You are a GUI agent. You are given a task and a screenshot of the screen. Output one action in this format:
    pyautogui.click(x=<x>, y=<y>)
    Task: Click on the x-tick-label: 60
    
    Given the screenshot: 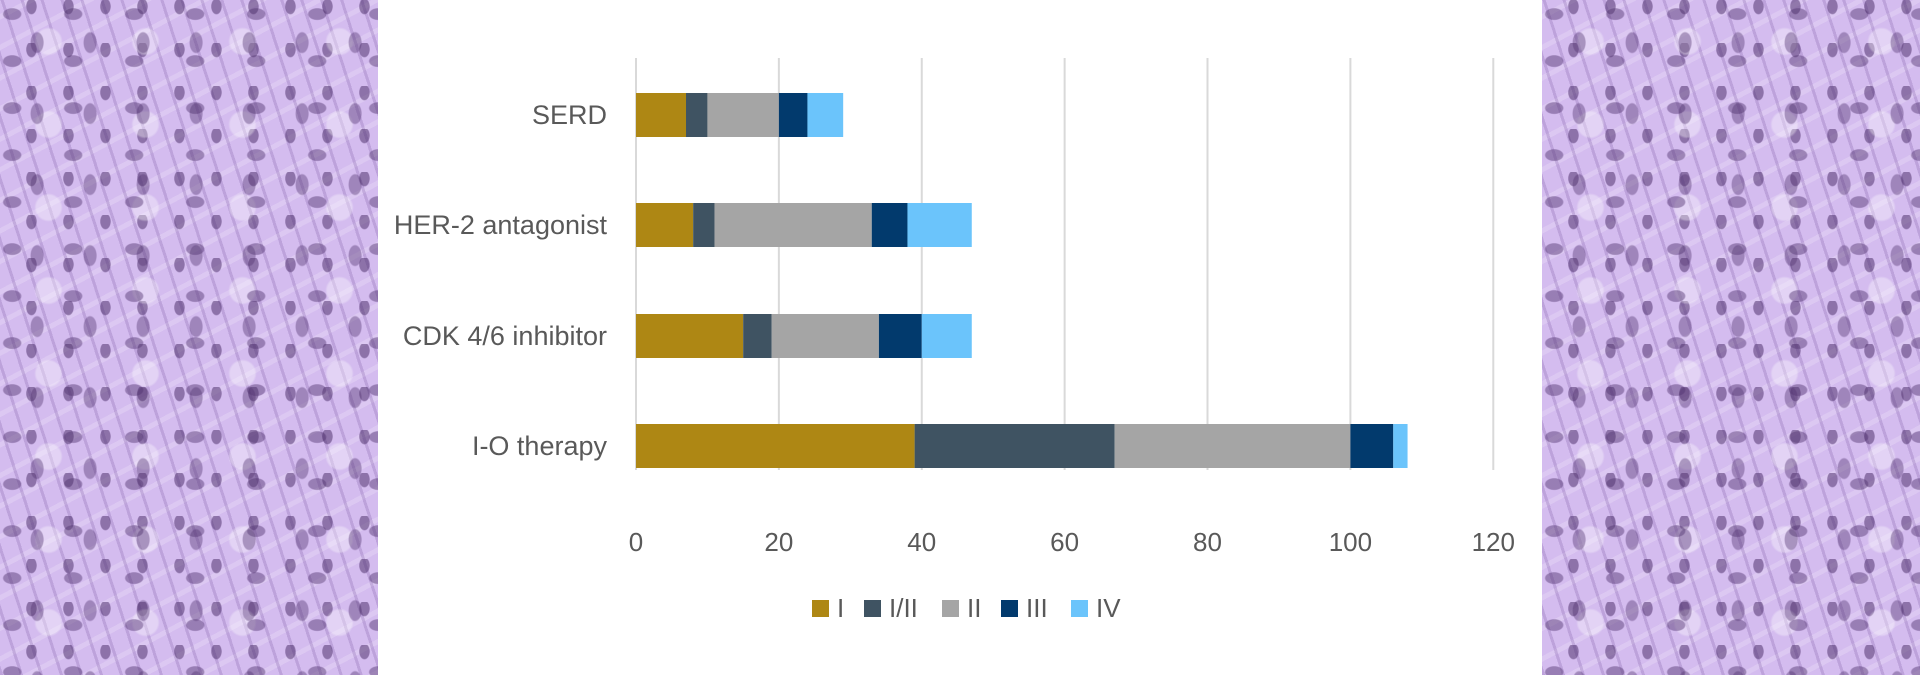 What is the action you would take?
    pyautogui.click(x=1064, y=542)
    